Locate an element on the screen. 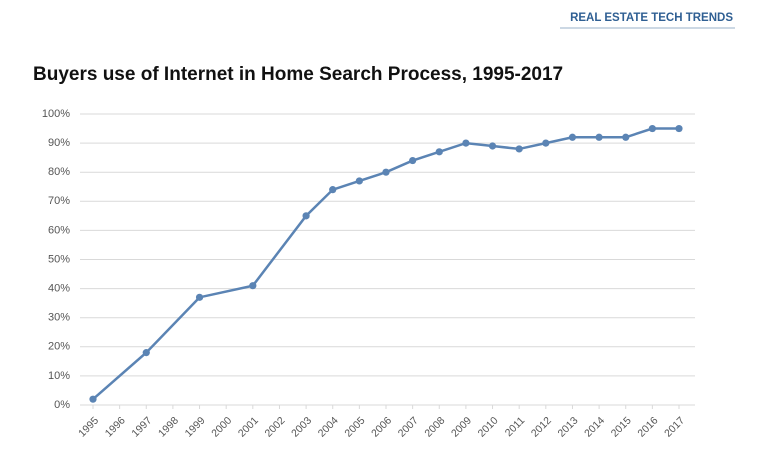  y-tick-label: 50% is located at coordinates (59, 259).